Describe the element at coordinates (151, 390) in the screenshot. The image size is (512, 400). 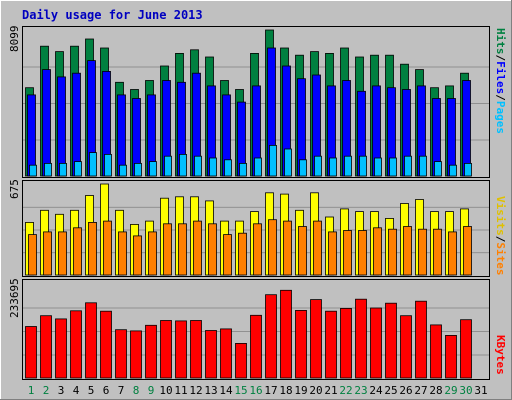
I see `x-day-label: 9` at that location.